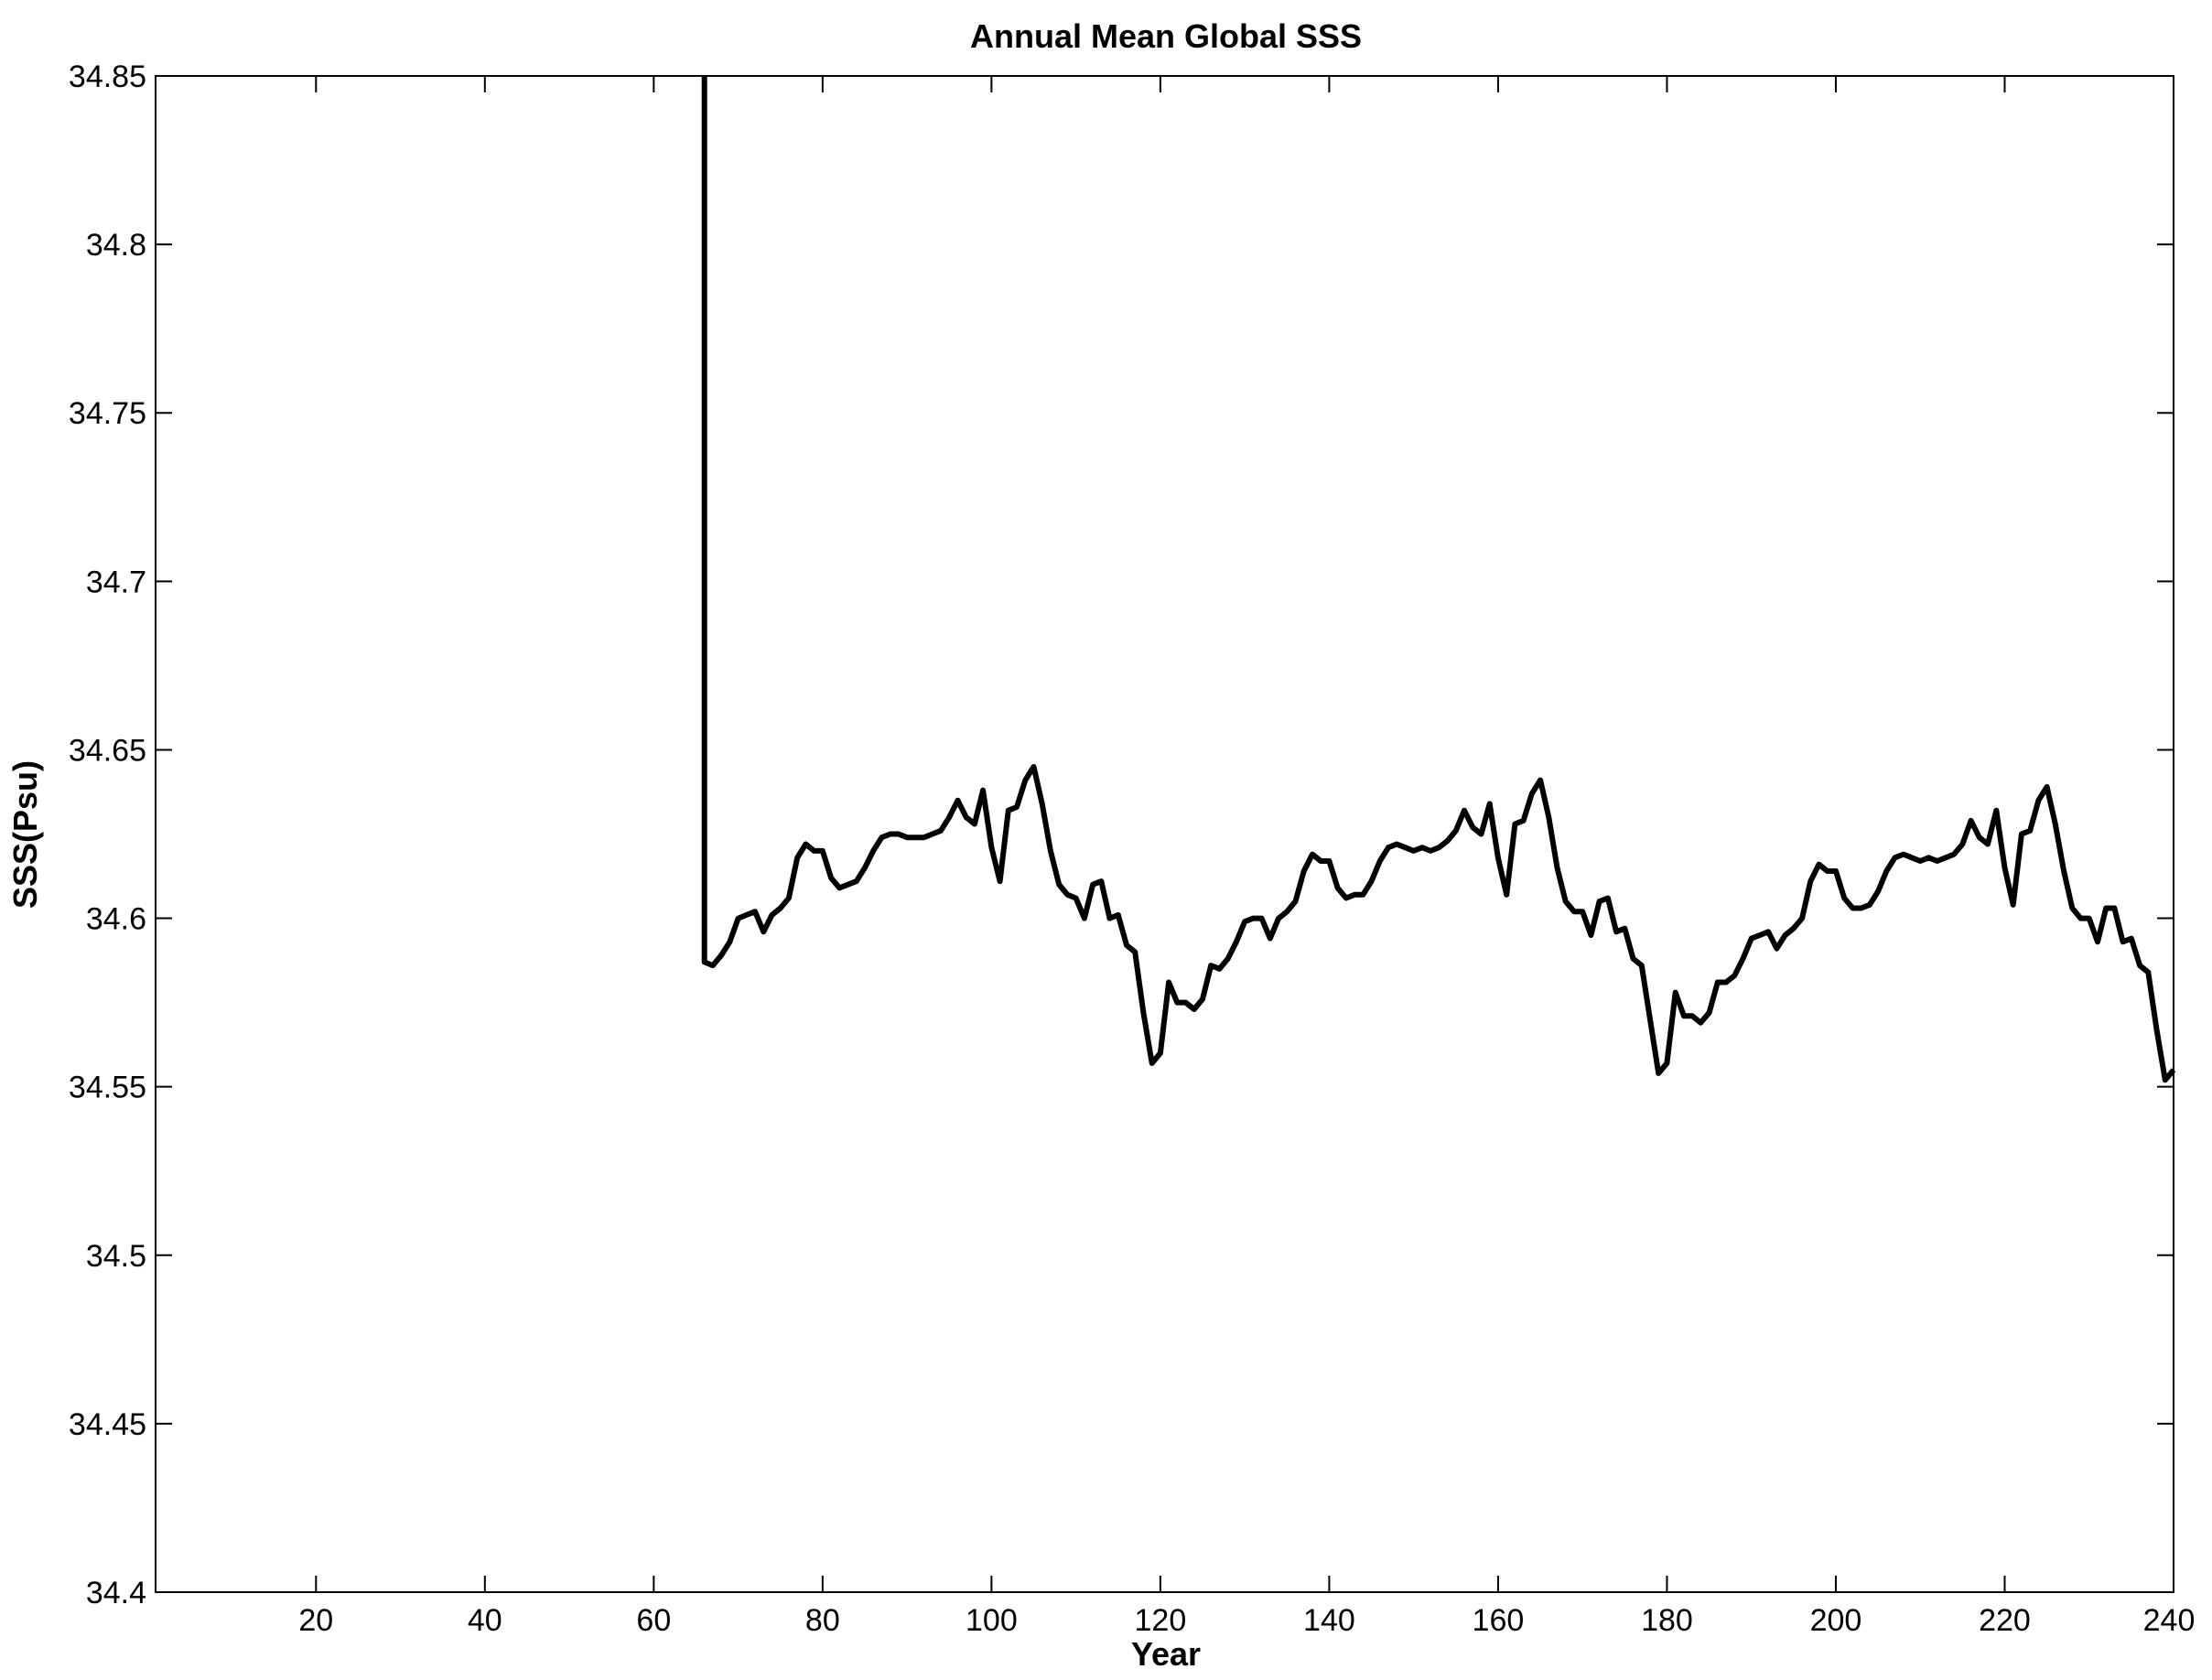  What do you see at coordinates (116, 919) in the screenshot?
I see `y-tick-label: 34.6` at bounding box center [116, 919].